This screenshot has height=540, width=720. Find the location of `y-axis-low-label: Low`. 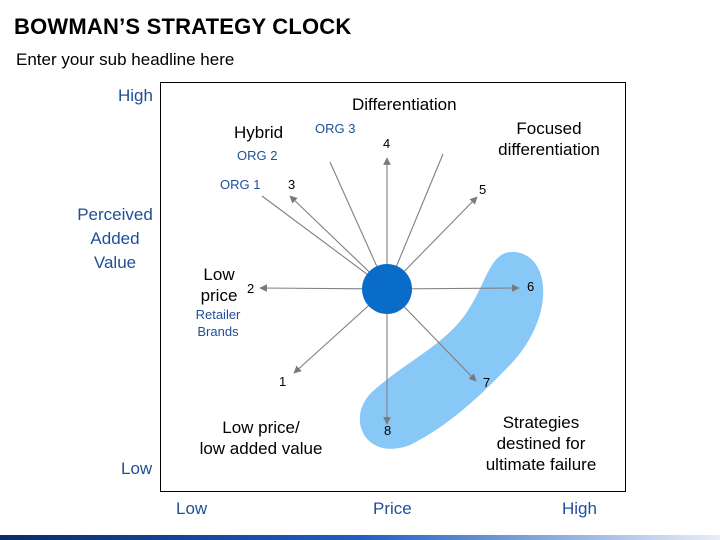

y-axis-low-label: Low is located at coordinates (137, 468).